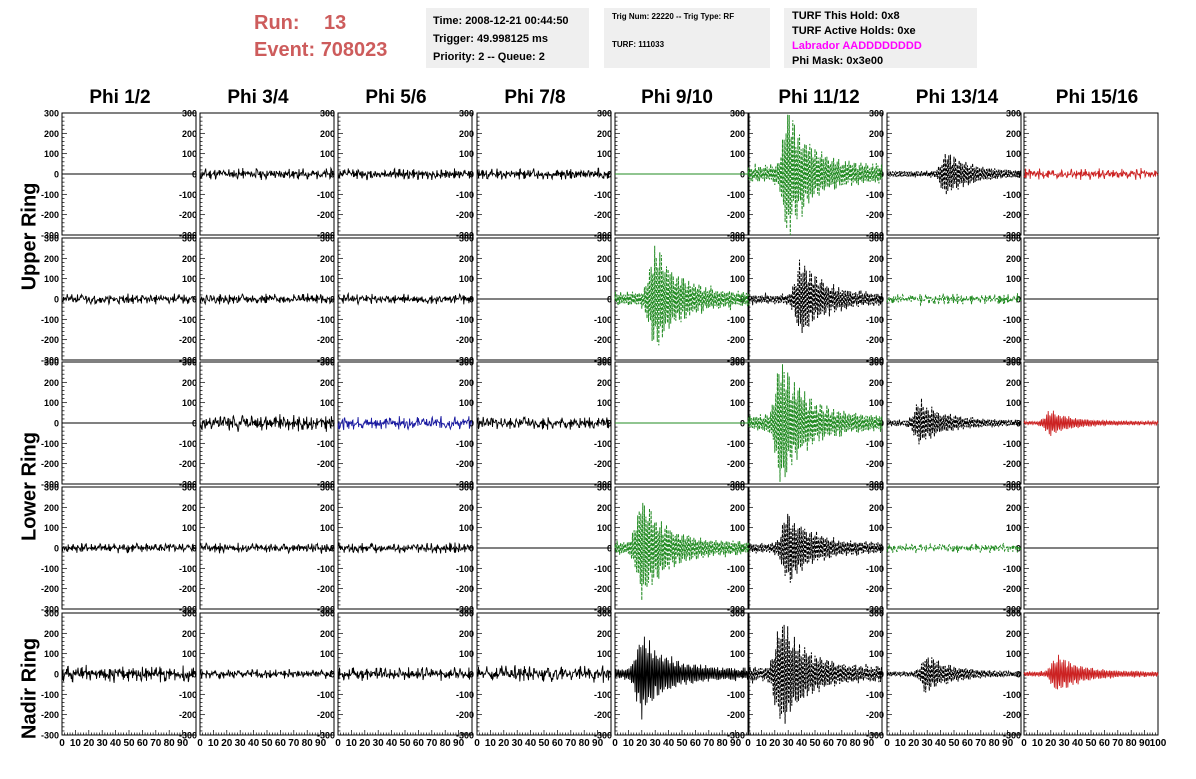  I want to click on waveform-trace-r3-c2, so click(405, 548).